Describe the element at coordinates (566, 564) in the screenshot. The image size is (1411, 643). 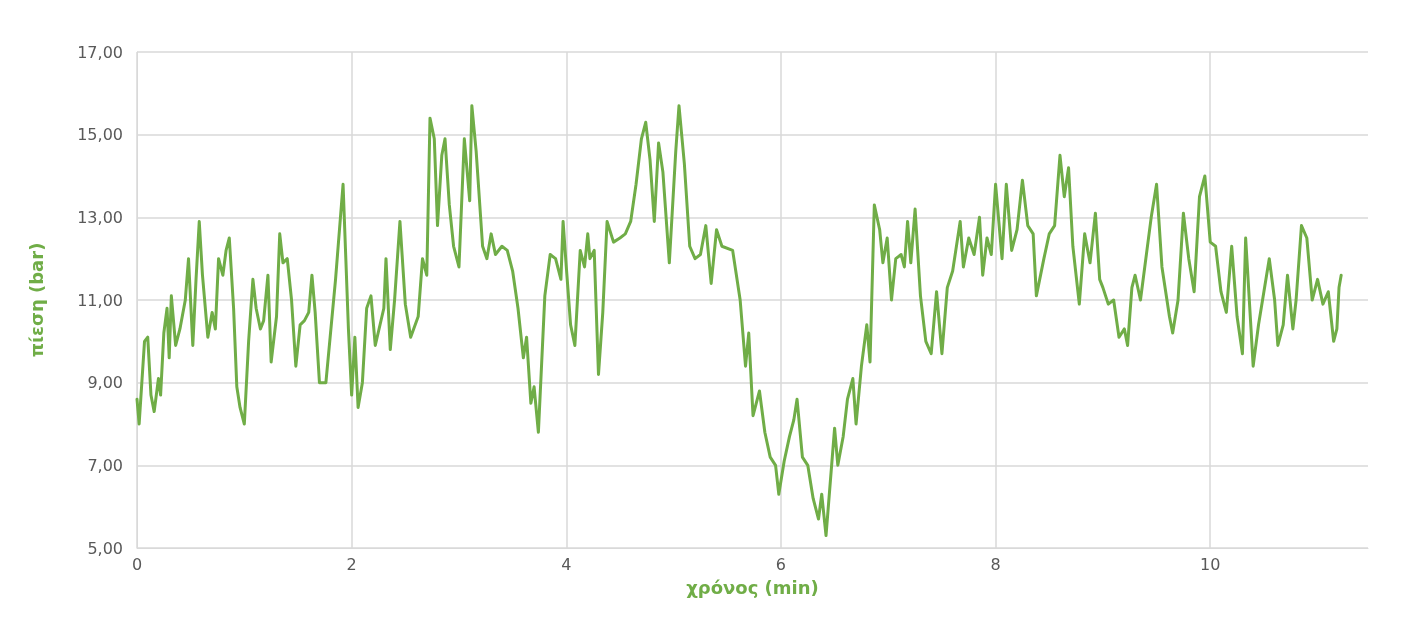
I see `x-tick-label: 4` at that location.